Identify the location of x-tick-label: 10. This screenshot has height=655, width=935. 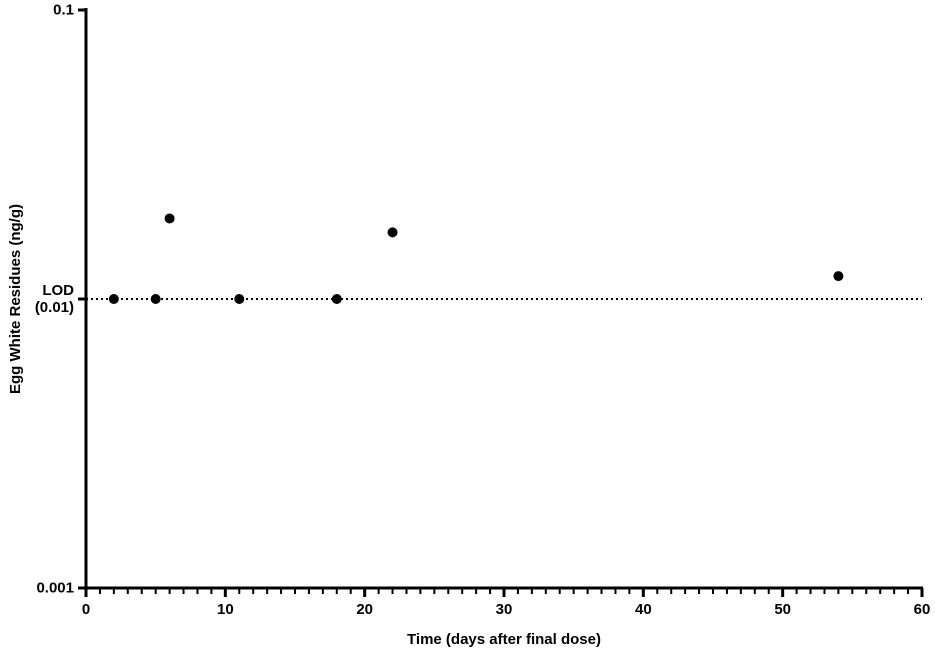
(225, 609).